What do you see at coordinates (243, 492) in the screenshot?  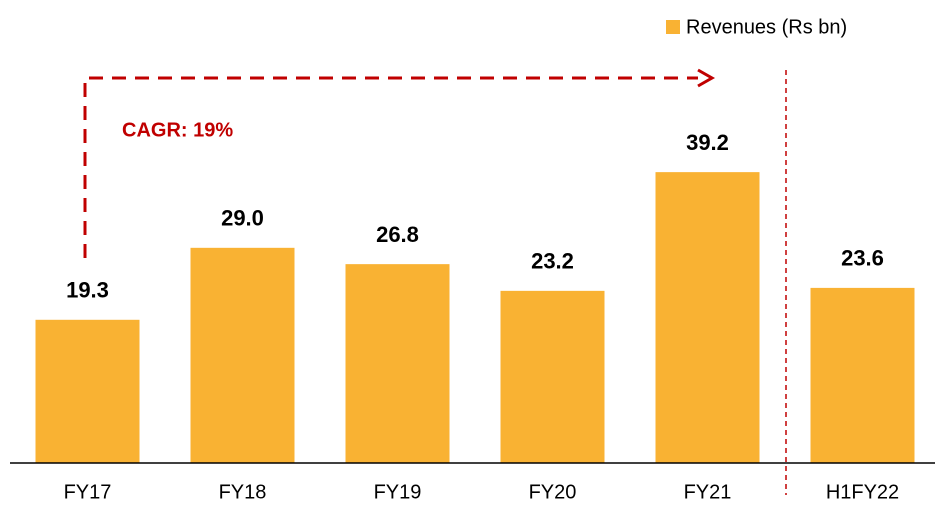 I see `x-tick-label: FY18` at bounding box center [243, 492].